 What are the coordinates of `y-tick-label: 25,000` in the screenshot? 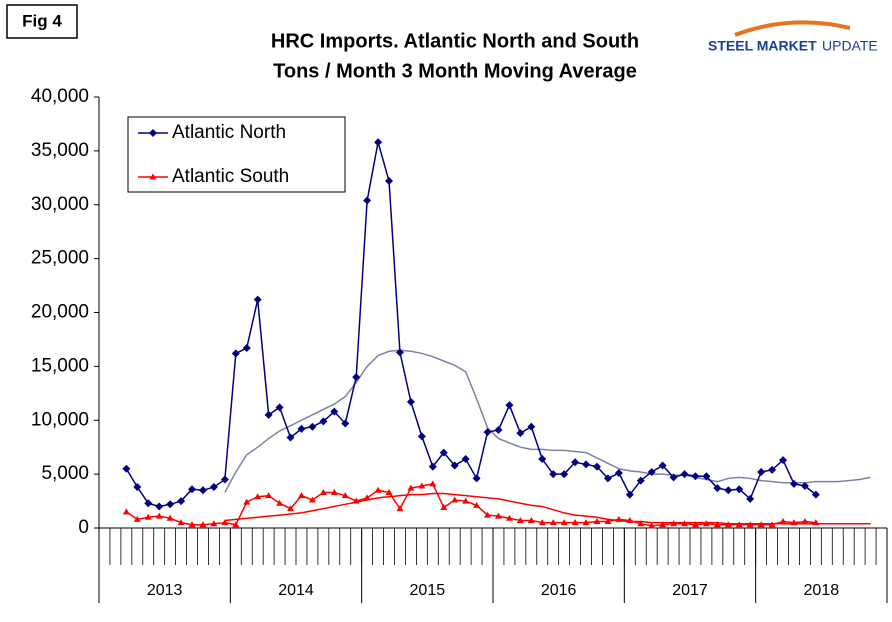 It's located at (60, 258).